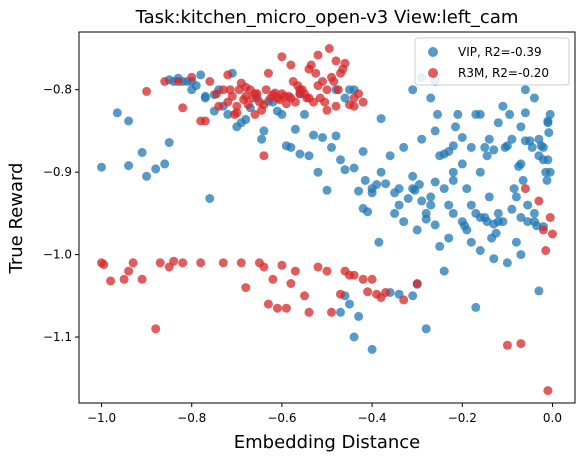  I want to click on legend-box, so click(492, 61).